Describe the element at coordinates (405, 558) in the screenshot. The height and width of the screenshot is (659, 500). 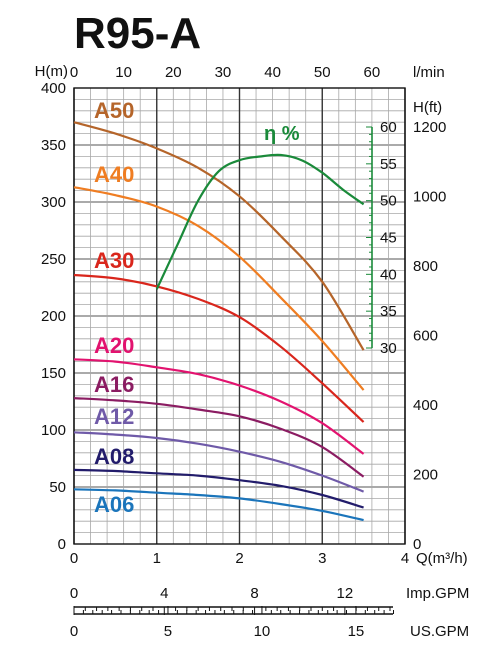
I see `x-axis-tick-label: 4` at that location.